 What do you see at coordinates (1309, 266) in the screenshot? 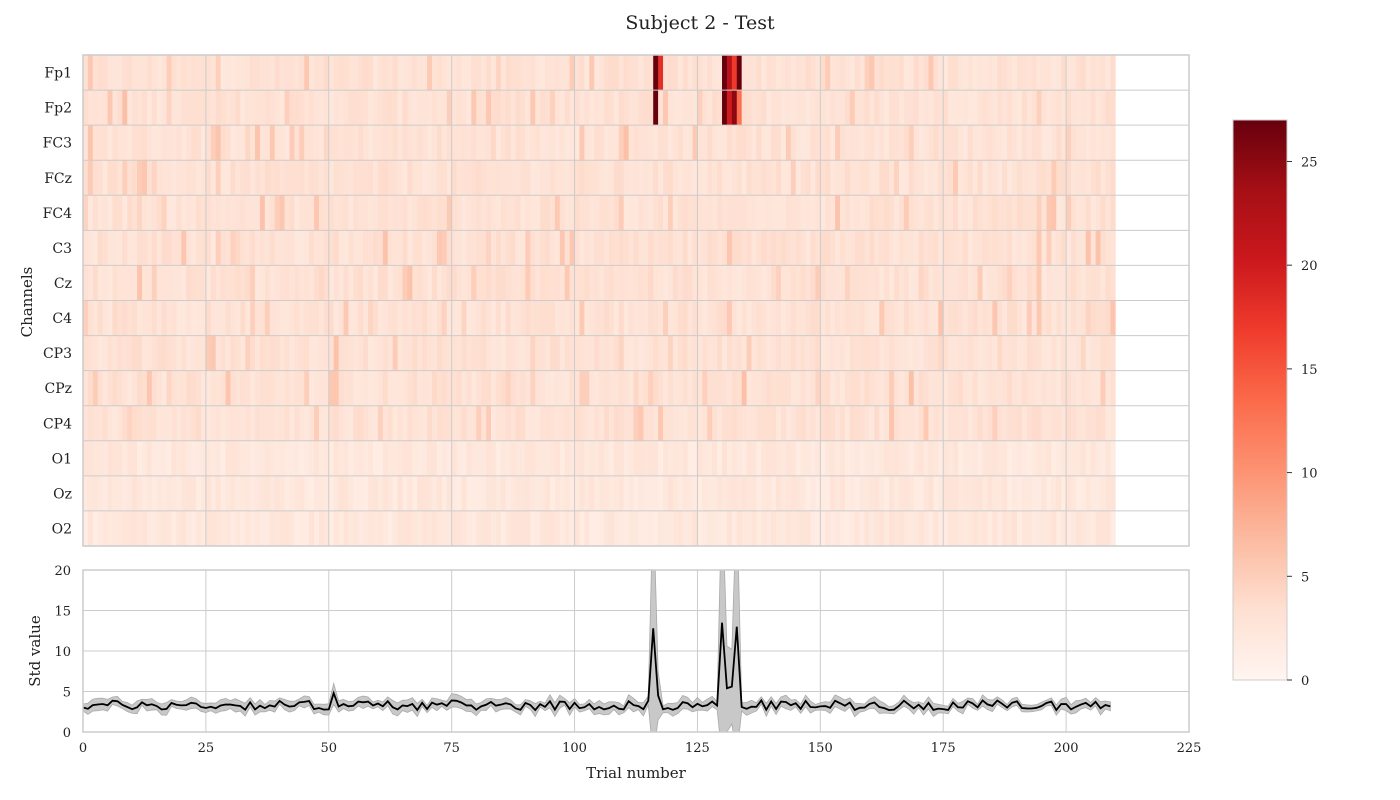
I see `colorbar-tick-label: 20` at bounding box center [1309, 266].